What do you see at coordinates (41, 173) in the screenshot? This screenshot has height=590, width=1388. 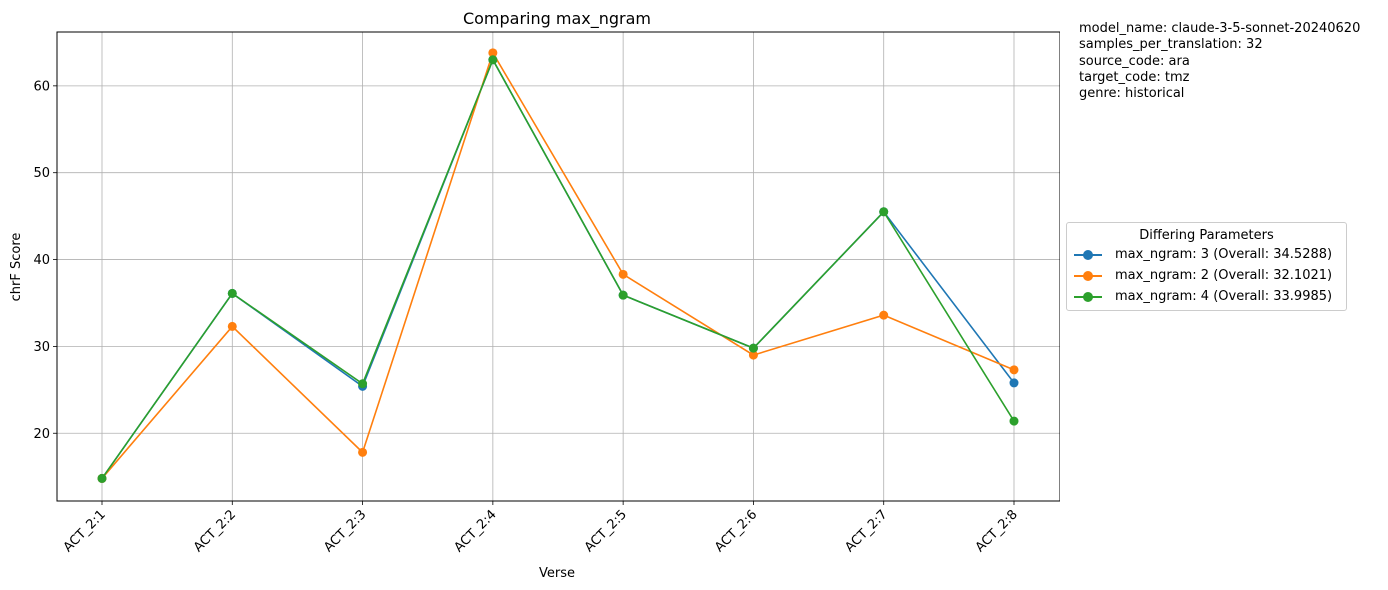 I see `y-tick-label: 50` at bounding box center [41, 173].